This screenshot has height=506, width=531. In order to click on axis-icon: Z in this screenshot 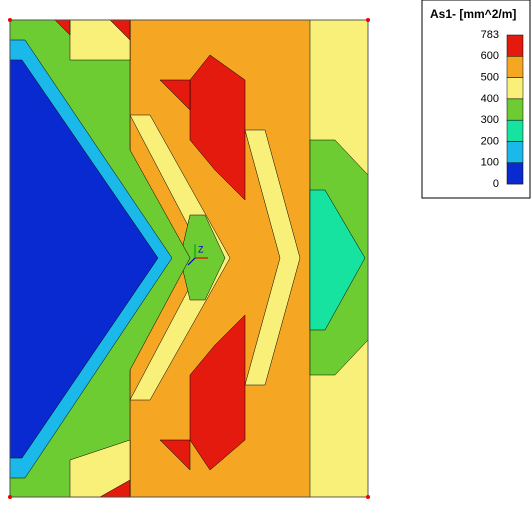, I will do `click(197, 255)`.